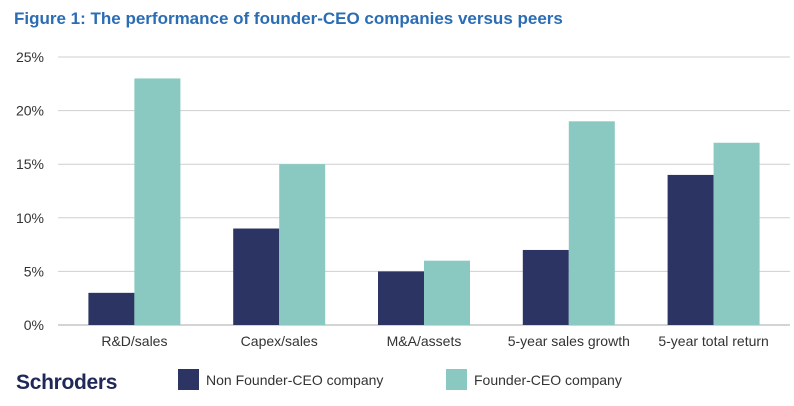 This screenshot has width=794, height=406. What do you see at coordinates (295, 379) in the screenshot?
I see `legend-label-non-founder: Non Founder-CEO company` at bounding box center [295, 379].